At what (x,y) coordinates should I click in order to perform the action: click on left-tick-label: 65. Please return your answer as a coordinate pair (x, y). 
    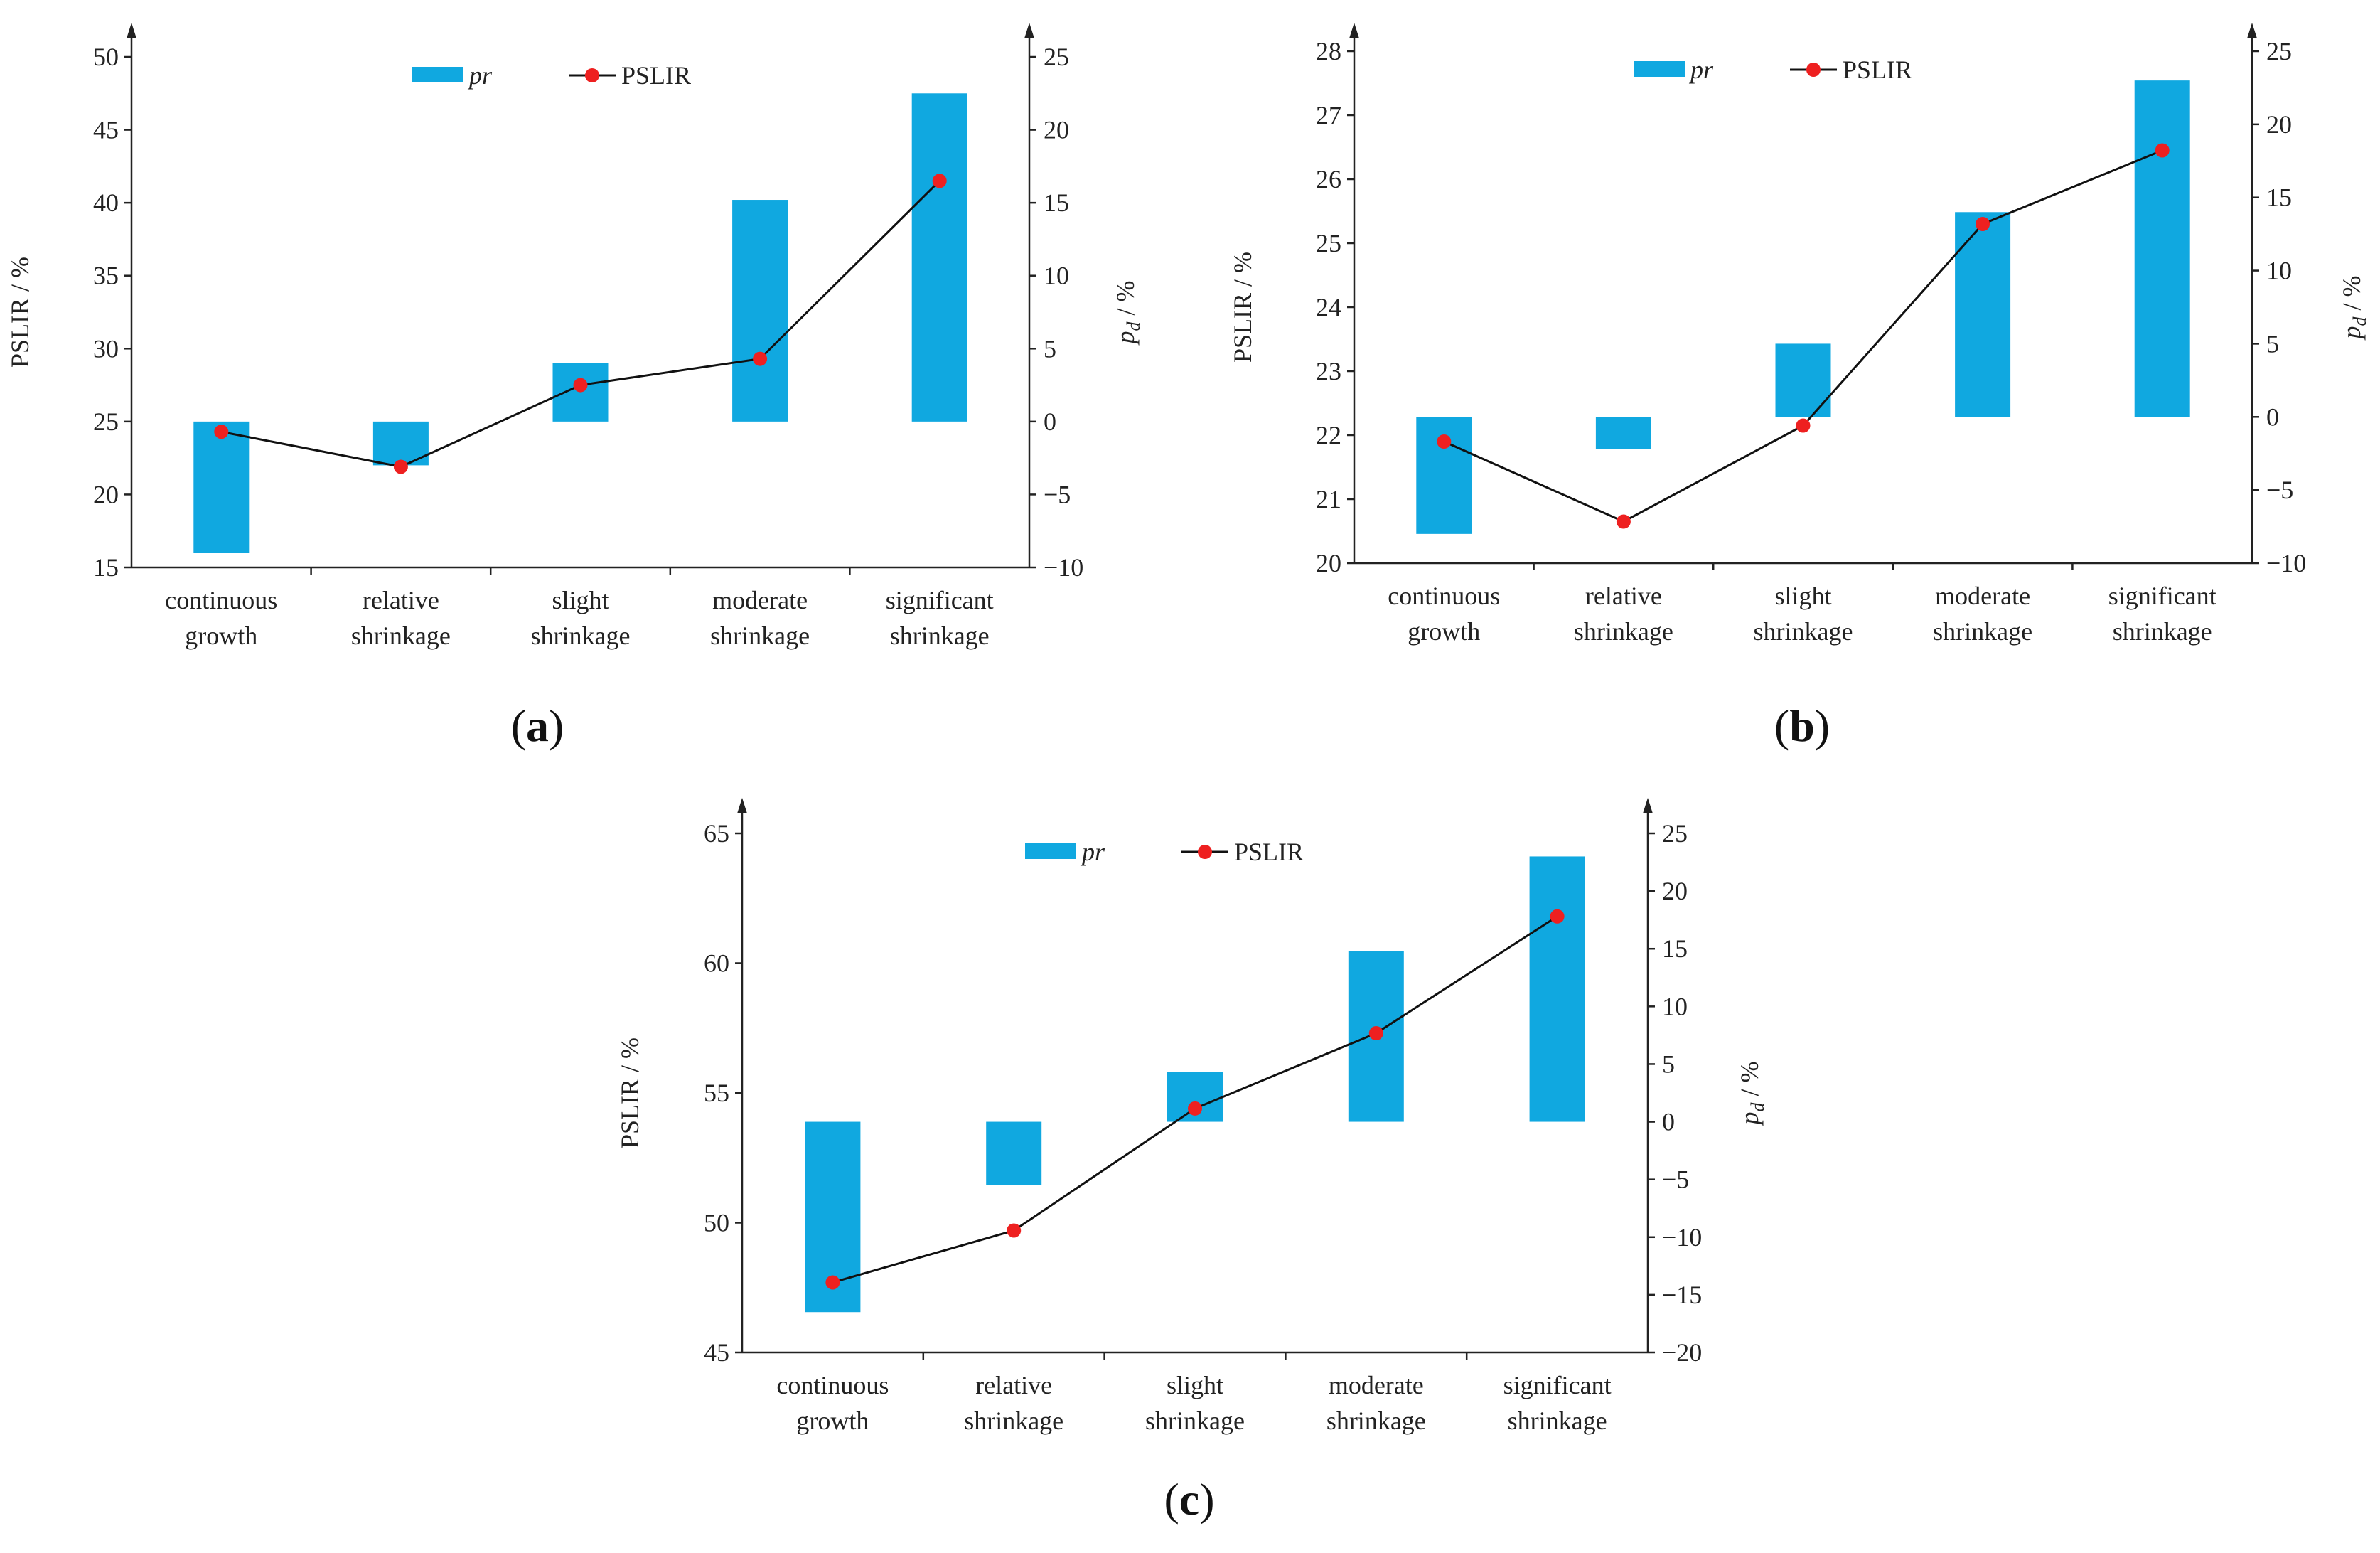
    Looking at the image, I should click on (716, 833).